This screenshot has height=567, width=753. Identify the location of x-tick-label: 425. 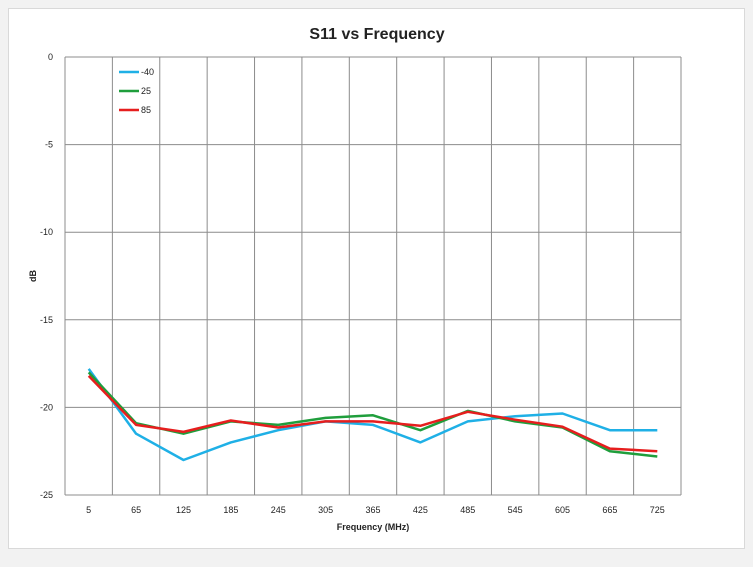
(420, 510).